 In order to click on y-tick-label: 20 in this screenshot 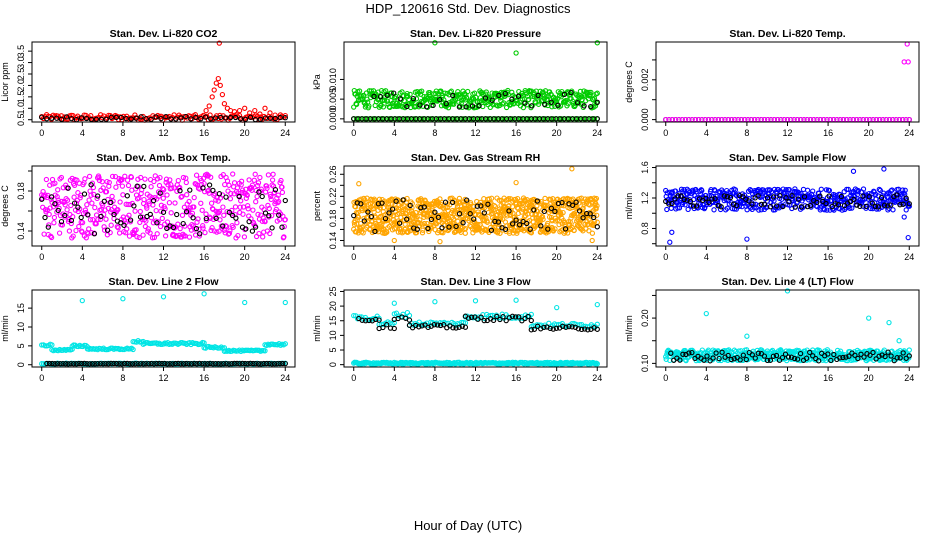, I will do `click(333, 306)`.